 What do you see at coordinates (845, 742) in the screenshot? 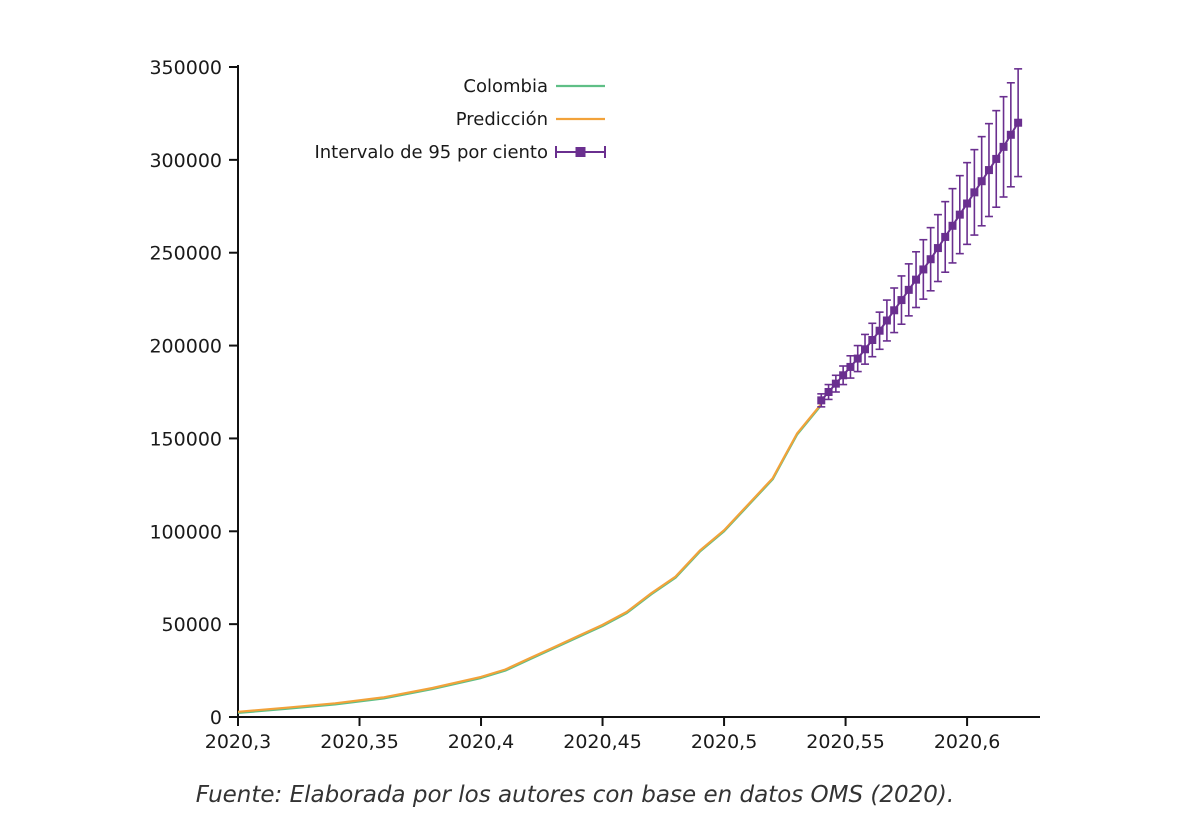
I see `x-tick-label: 2020,55` at bounding box center [845, 742].